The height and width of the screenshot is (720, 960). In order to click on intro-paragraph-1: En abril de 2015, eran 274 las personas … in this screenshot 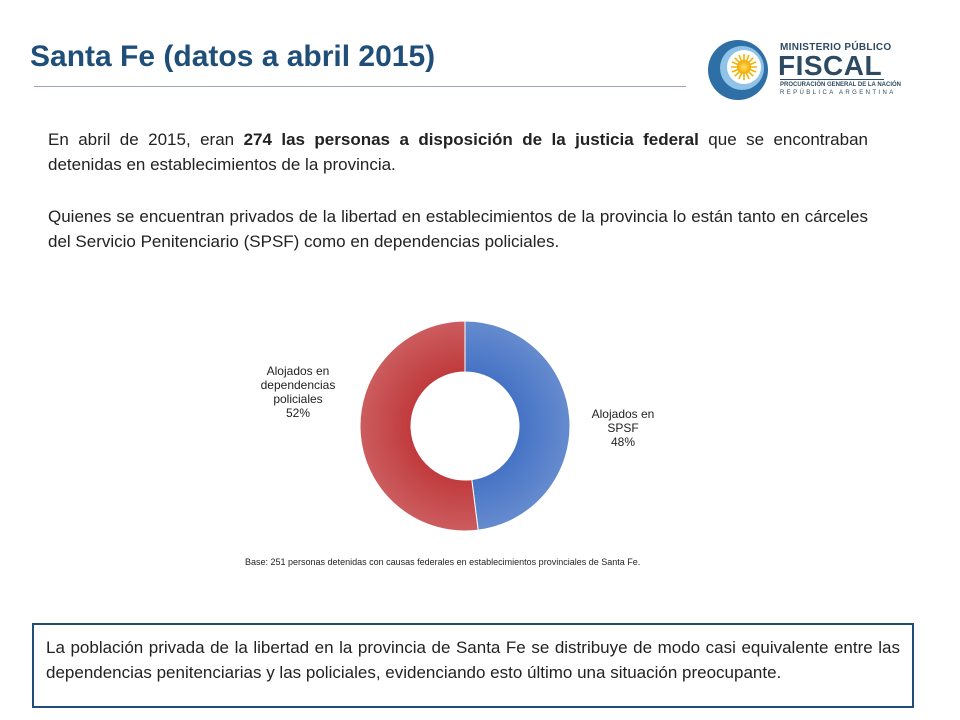, I will do `click(458, 152)`.